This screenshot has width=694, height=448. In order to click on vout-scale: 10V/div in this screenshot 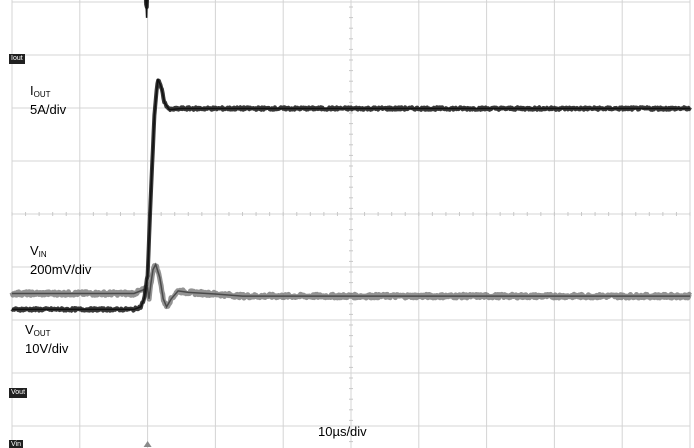, I will do `click(47, 348)`.